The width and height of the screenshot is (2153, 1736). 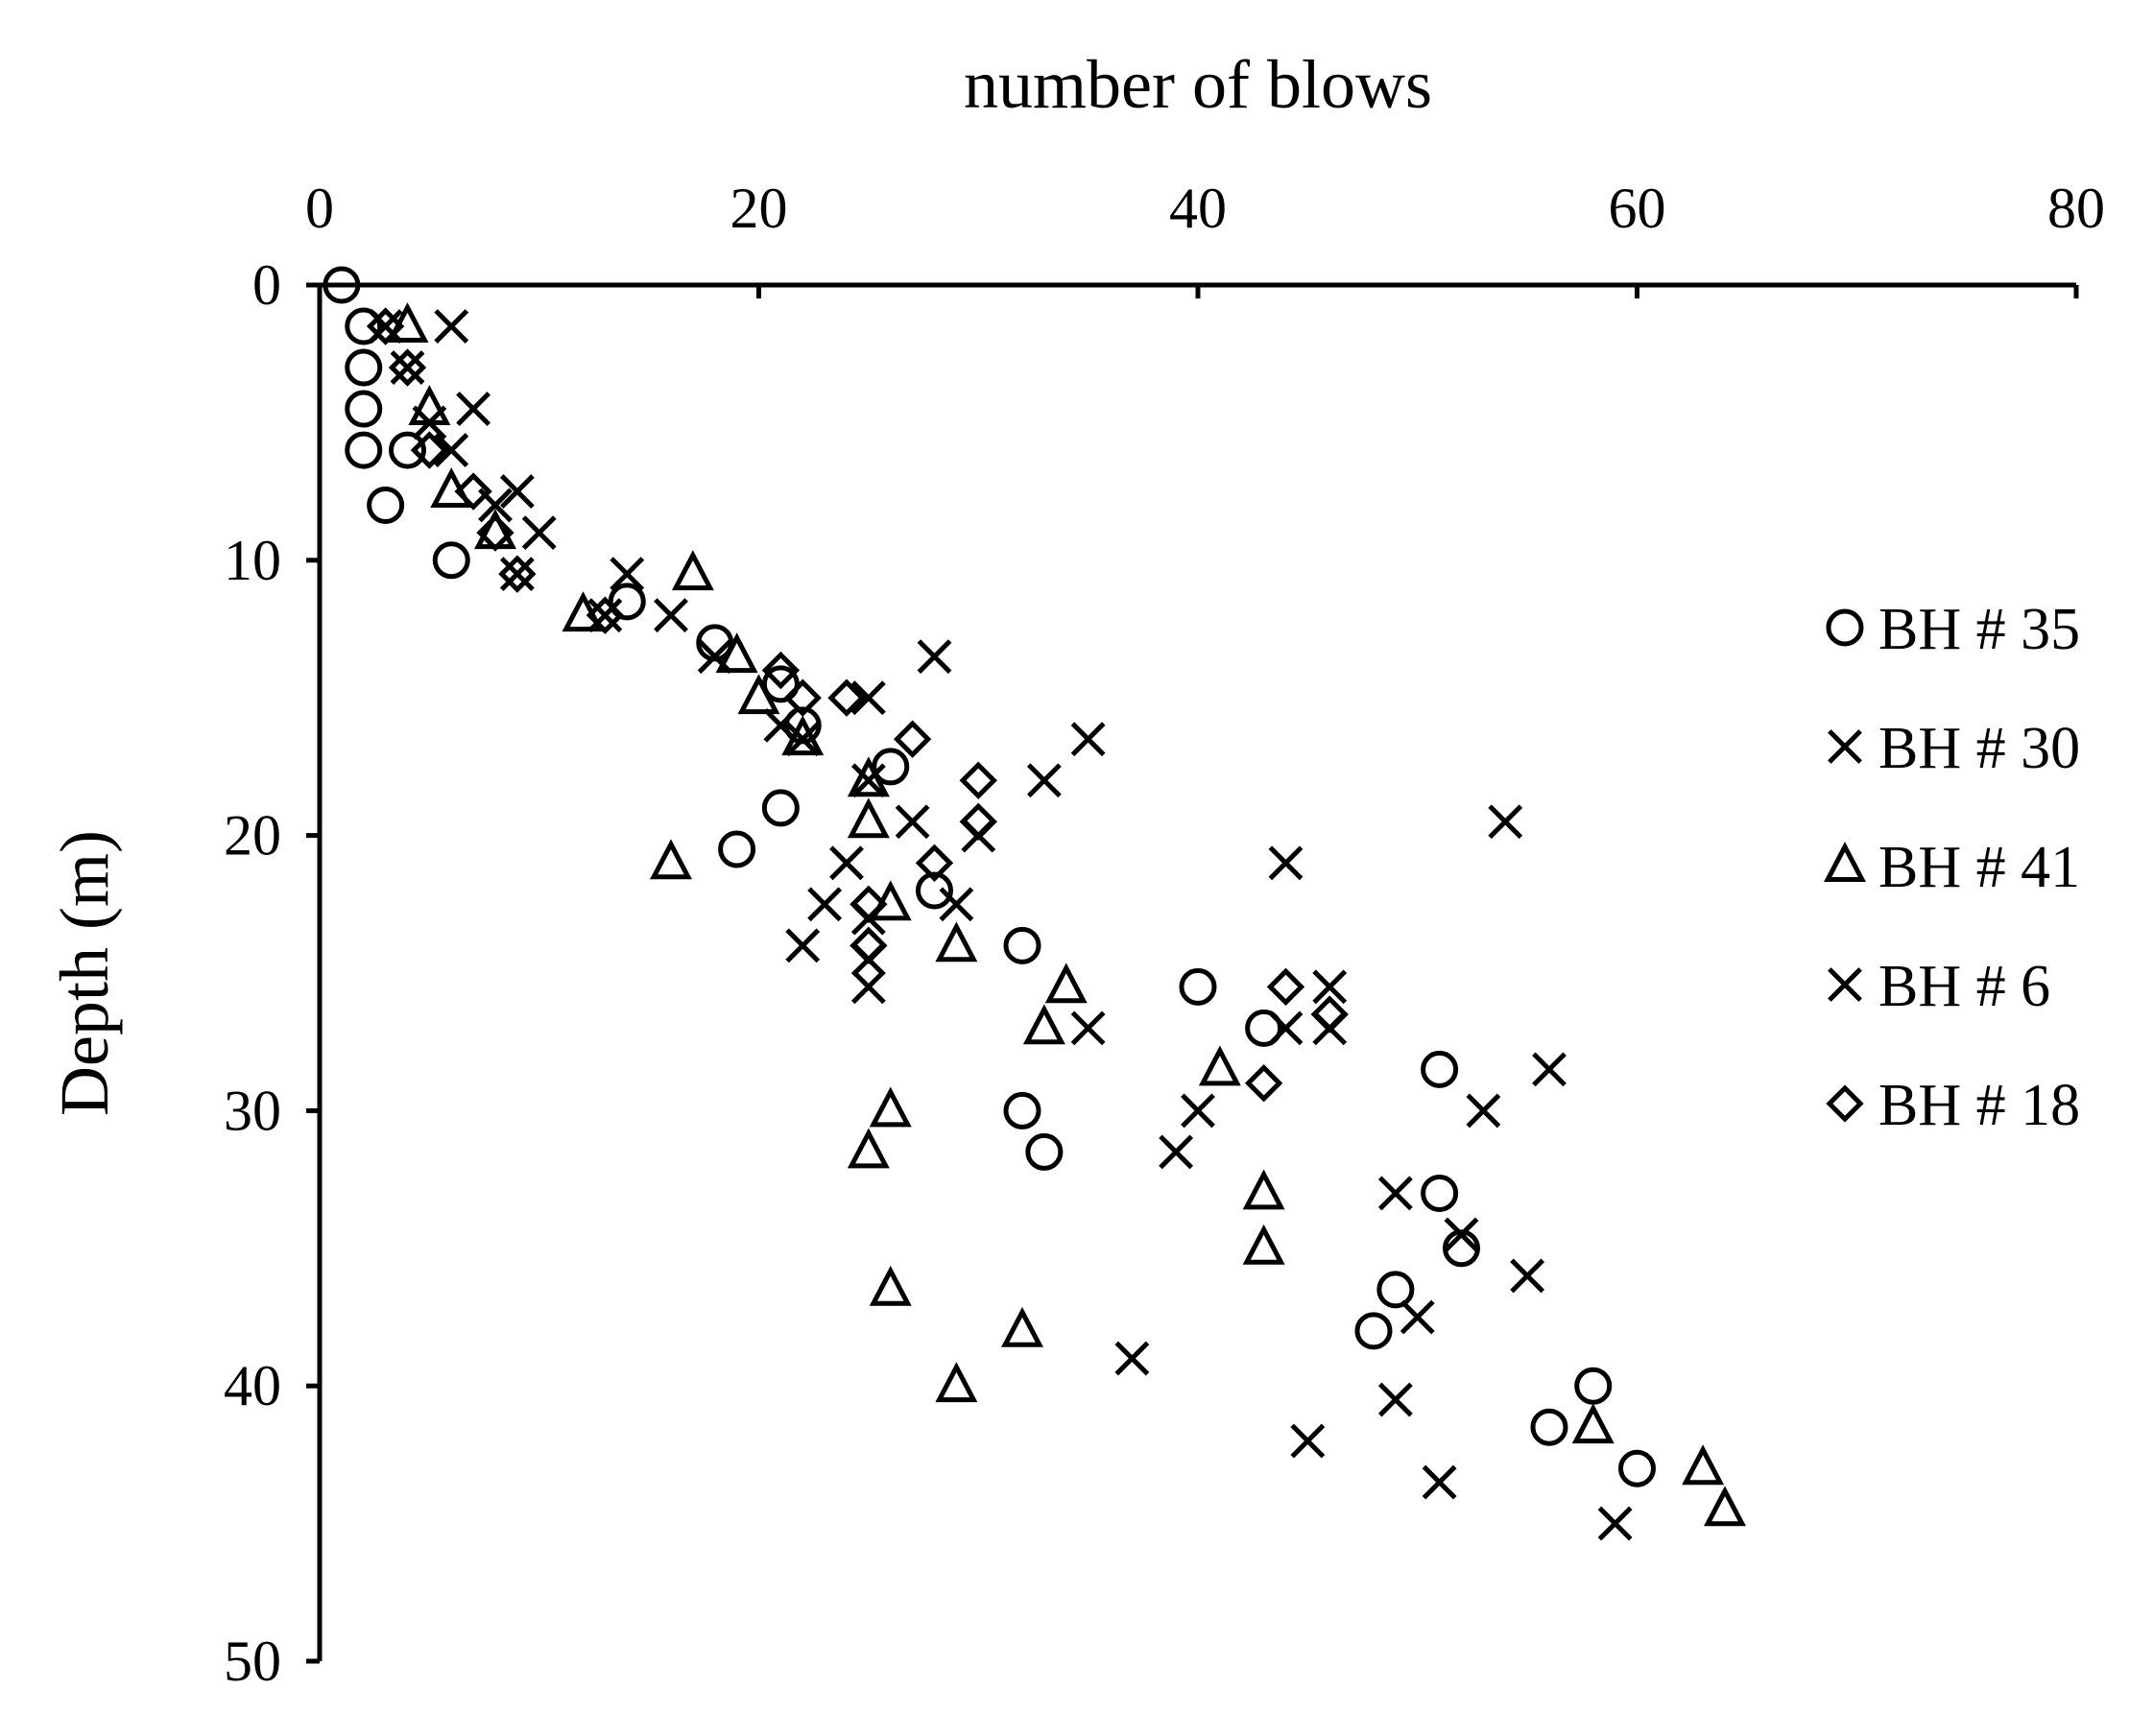 I want to click on legend-item: BH # 6, so click(x=1939, y=986).